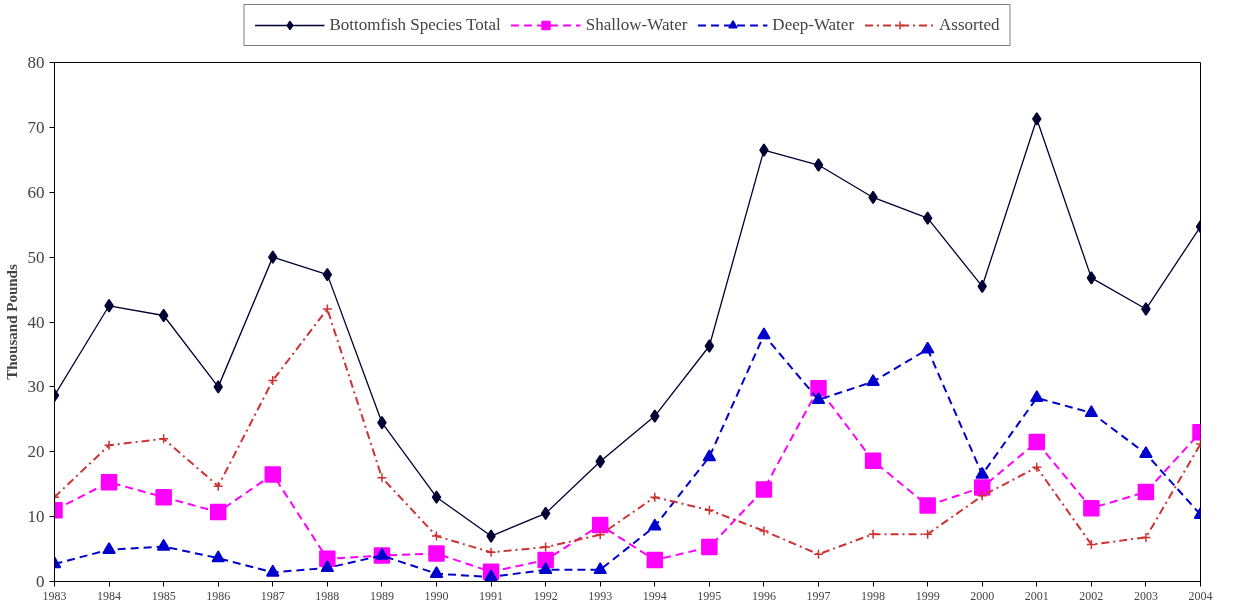  I want to click on x-tick-label: 1986, so click(218, 595).